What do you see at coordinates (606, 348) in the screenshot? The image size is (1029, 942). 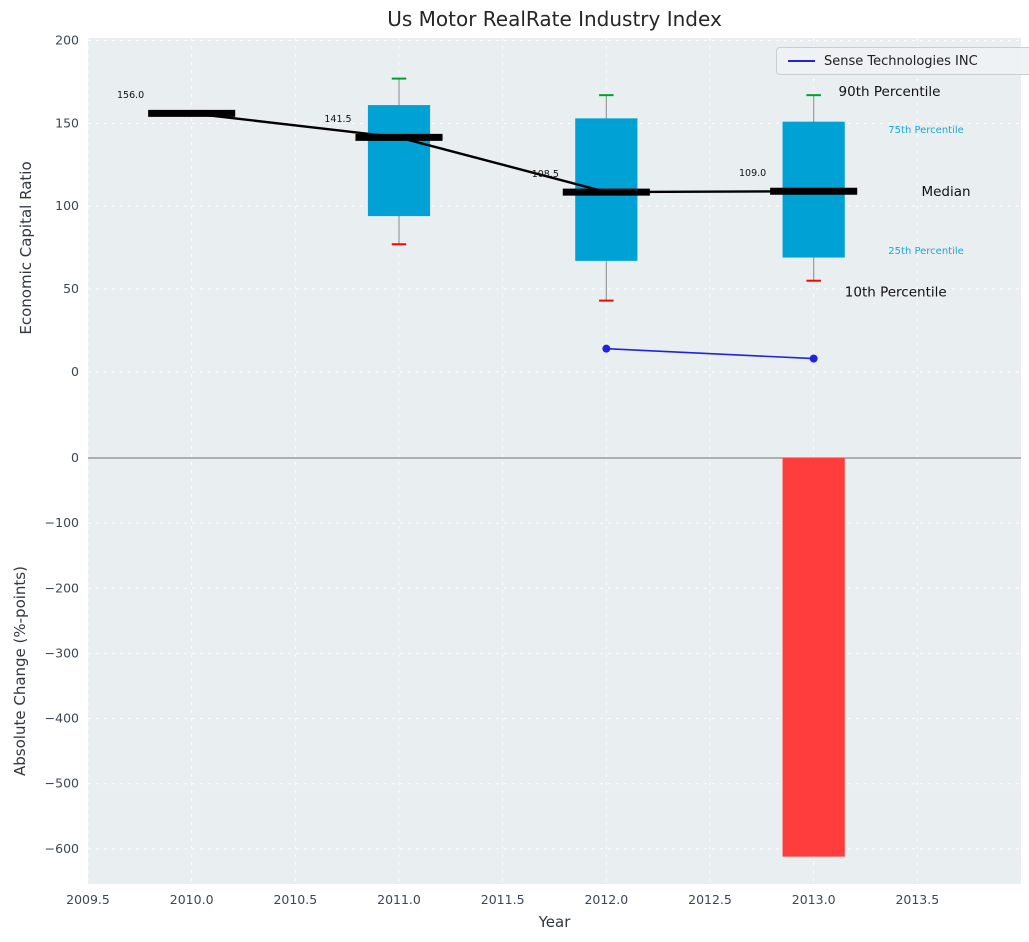 I see `company-point-2012` at bounding box center [606, 348].